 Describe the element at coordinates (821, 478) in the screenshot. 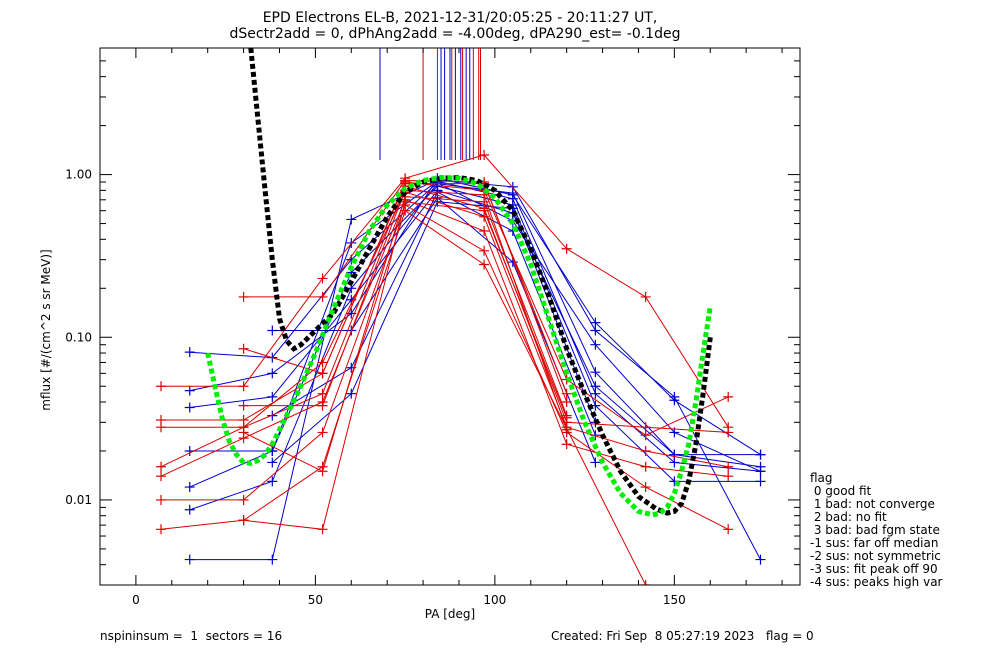

I see `legend-title: flag` at that location.